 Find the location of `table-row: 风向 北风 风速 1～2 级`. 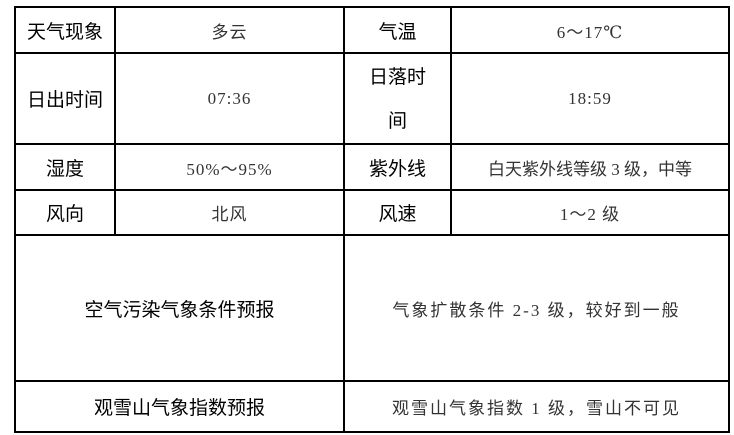

table-row: 风向 北风 风速 1～2 级 is located at coordinates (372, 212).